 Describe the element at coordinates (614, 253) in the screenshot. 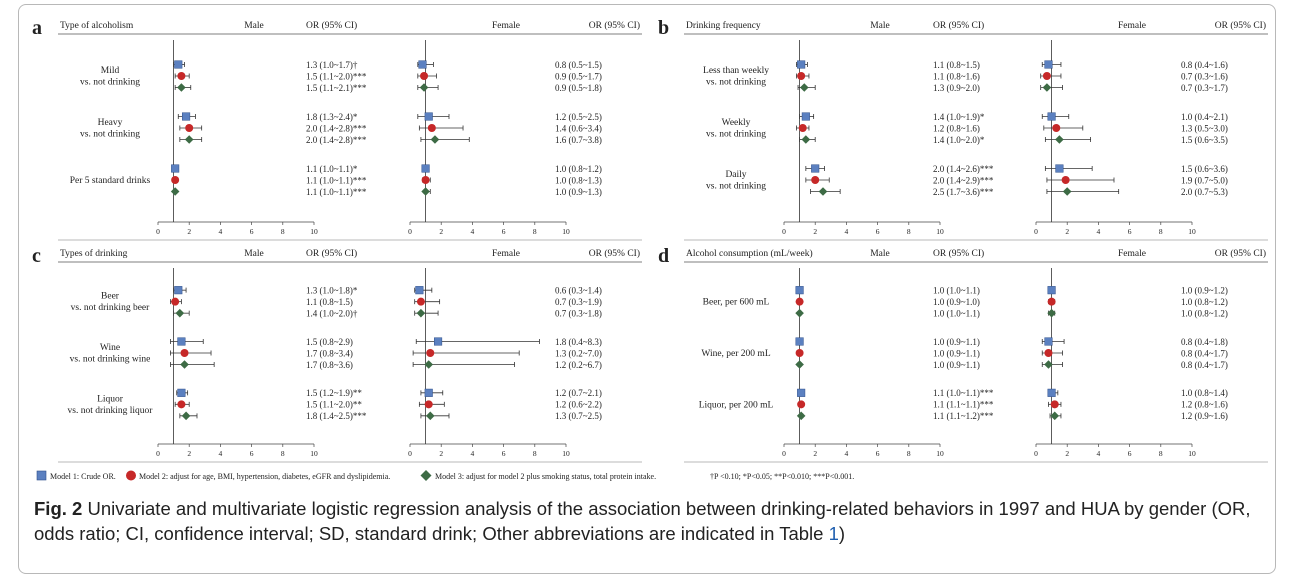

I see `female-or-header: OR (95% CI)` at that location.